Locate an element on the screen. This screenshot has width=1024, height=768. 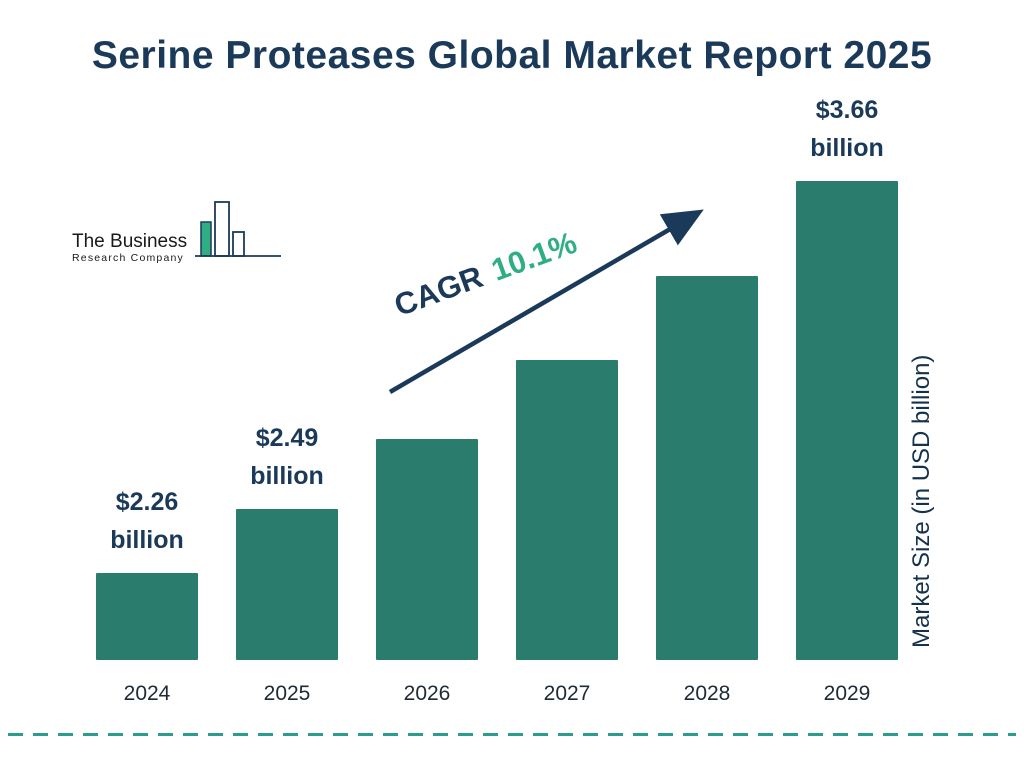
x-tick-label: 2027 is located at coordinates (567, 693).